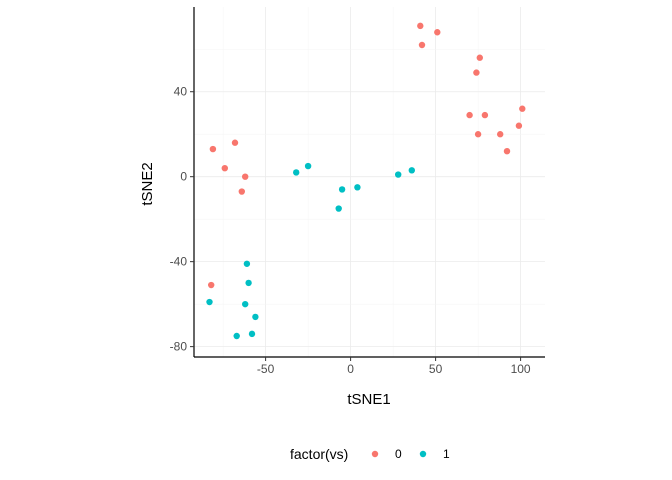  What do you see at coordinates (368, 399) in the screenshot?
I see `x-axis-title: tSNE1` at bounding box center [368, 399].